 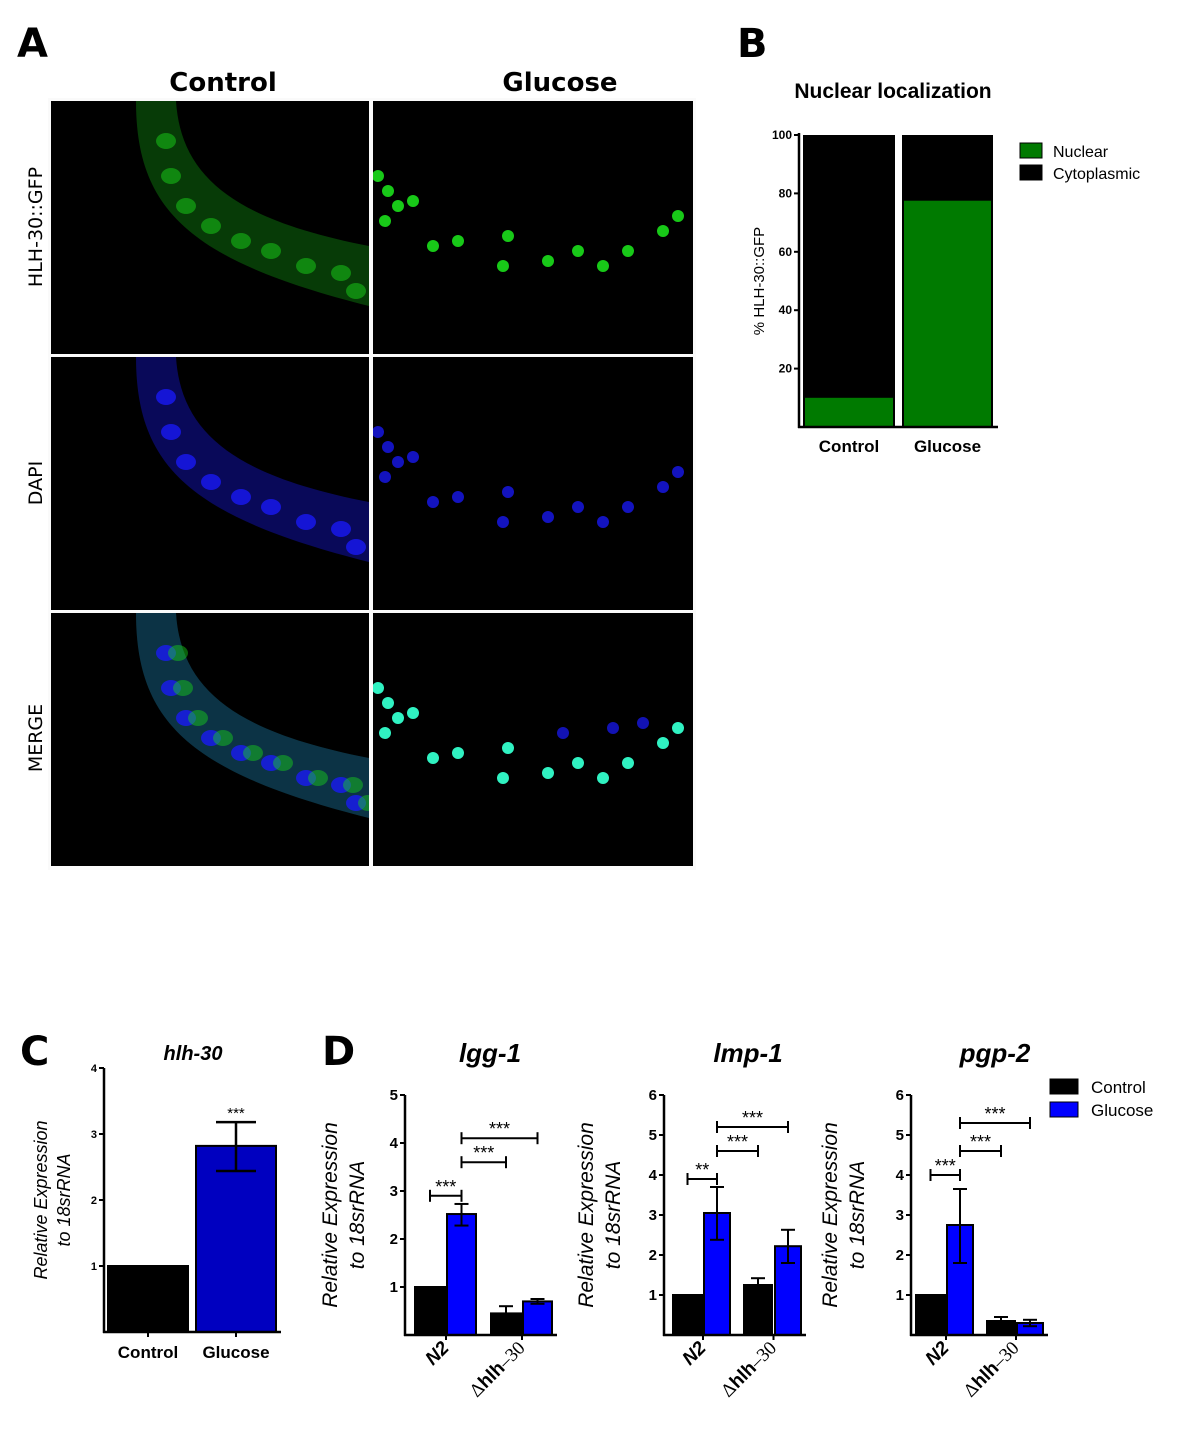 I want to click on bar-control, so click(x=148, y=1299).